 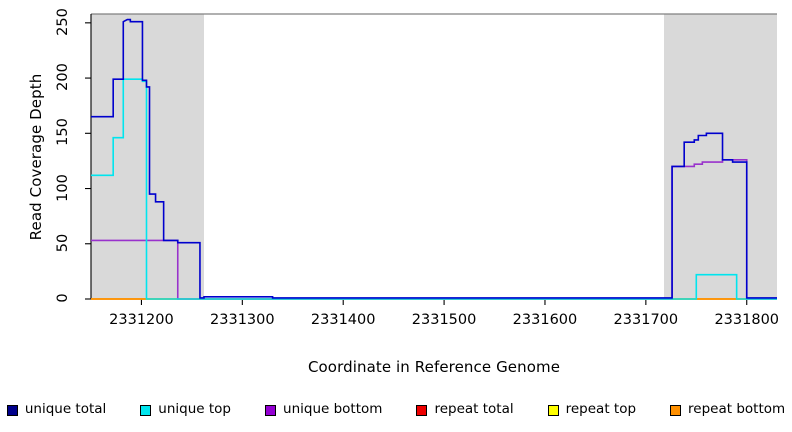 I want to click on legend-swatch-icon-unique-top, so click(x=146, y=410).